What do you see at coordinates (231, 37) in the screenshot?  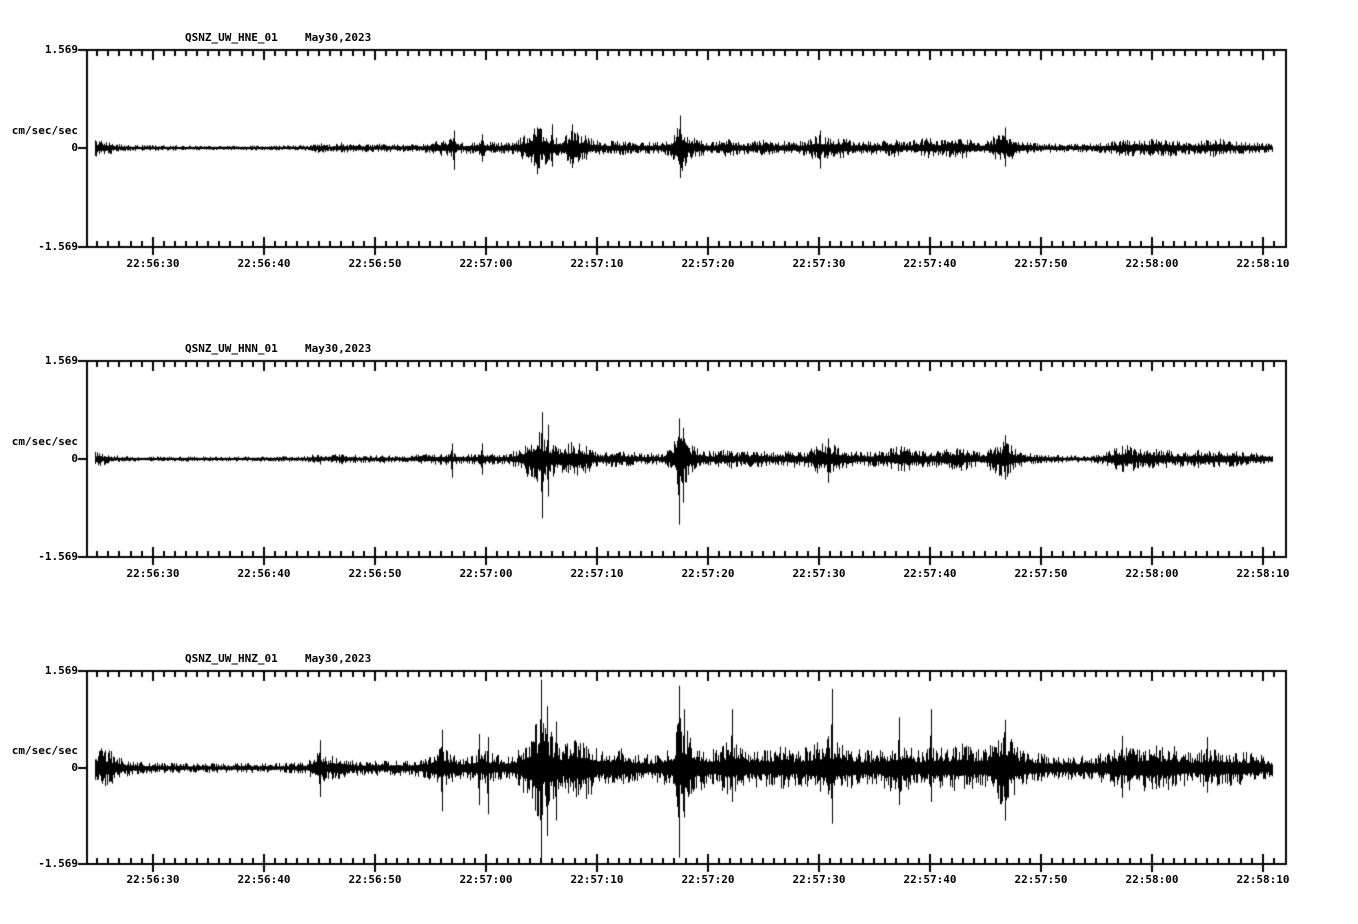 I see `plot-title-station: QSNZ_UW_HNE_01` at bounding box center [231, 37].